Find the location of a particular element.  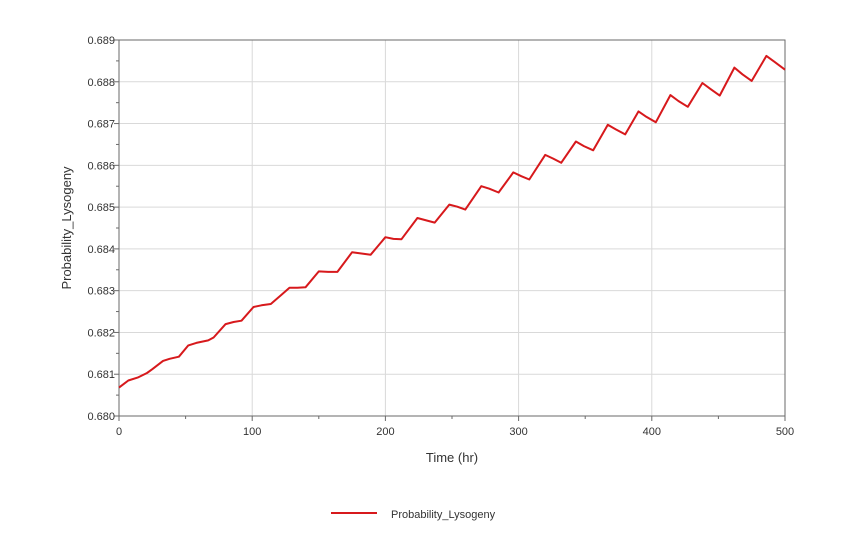

y-tick-label: 0.681 is located at coordinates (101, 375).